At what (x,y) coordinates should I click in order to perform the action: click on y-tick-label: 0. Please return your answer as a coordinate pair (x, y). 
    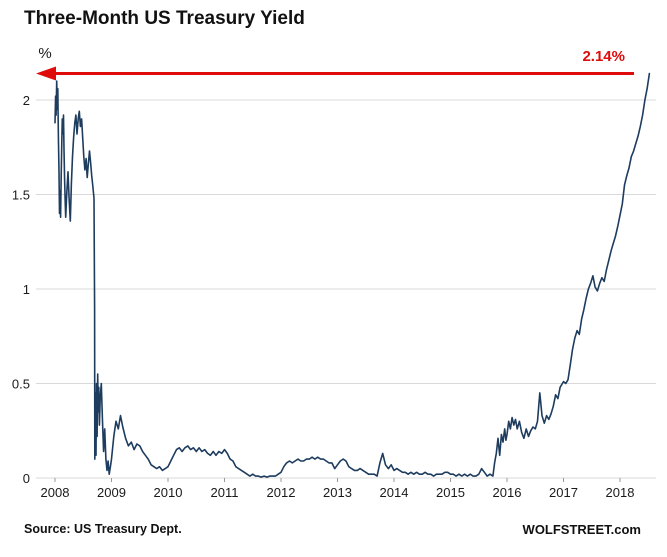
    Looking at the image, I should click on (26, 478).